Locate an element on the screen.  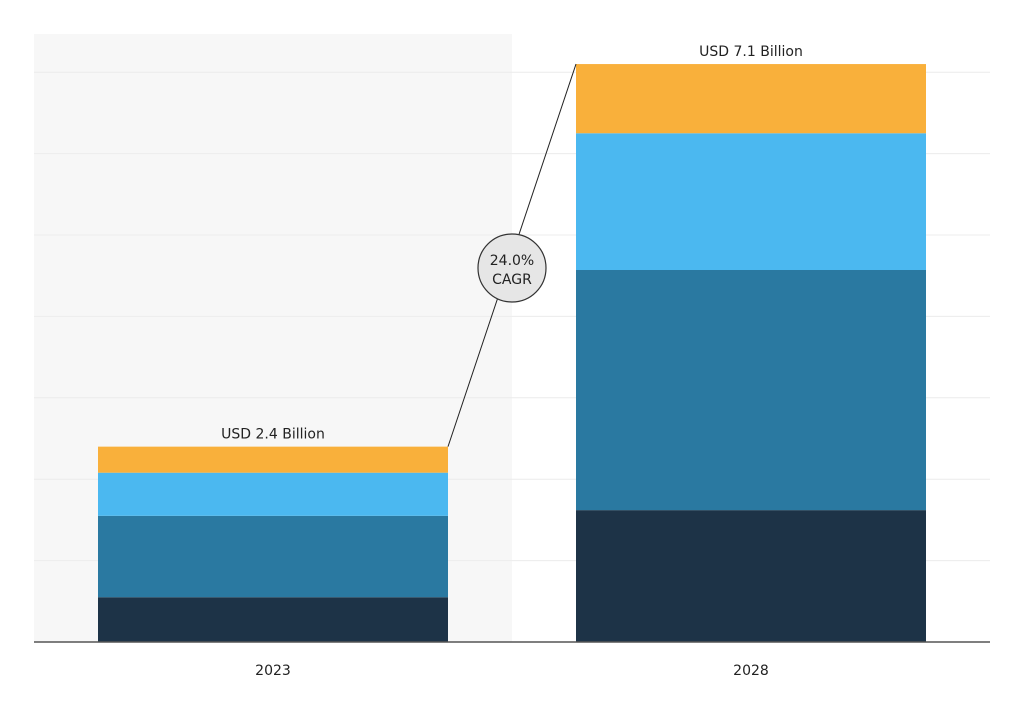
total-label: USD 7.1 Billion is located at coordinates (751, 52).